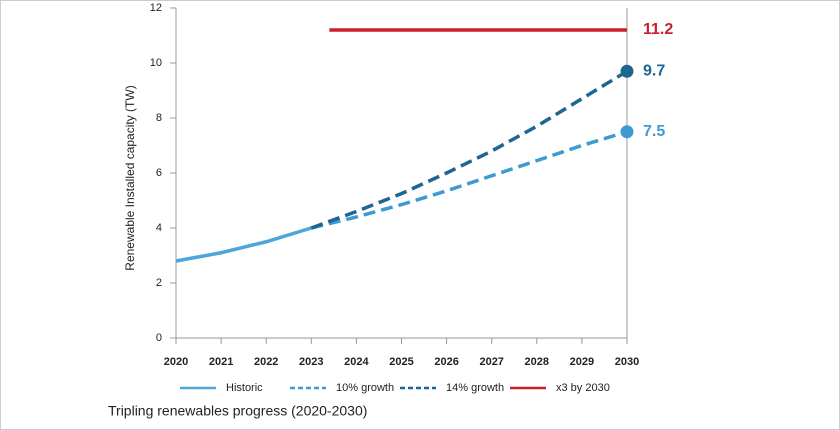 This screenshot has height=430, width=840. I want to click on legend-label: 10% growth, so click(365, 388).